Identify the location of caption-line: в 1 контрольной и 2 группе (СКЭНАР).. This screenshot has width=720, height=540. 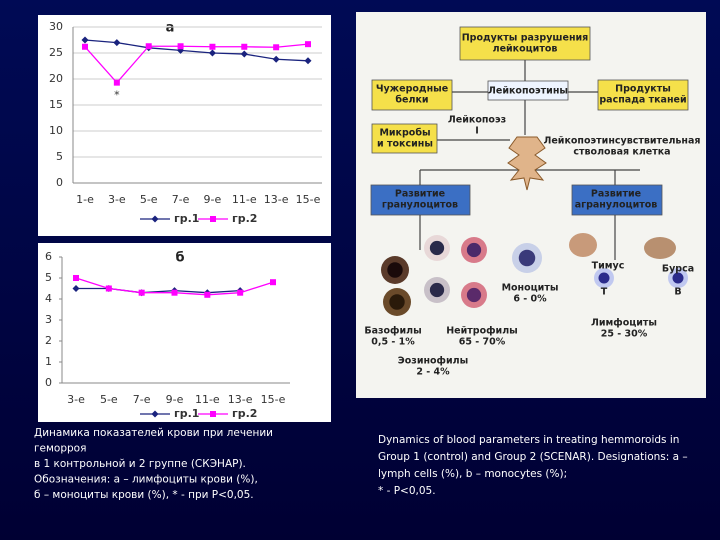
(140, 464).